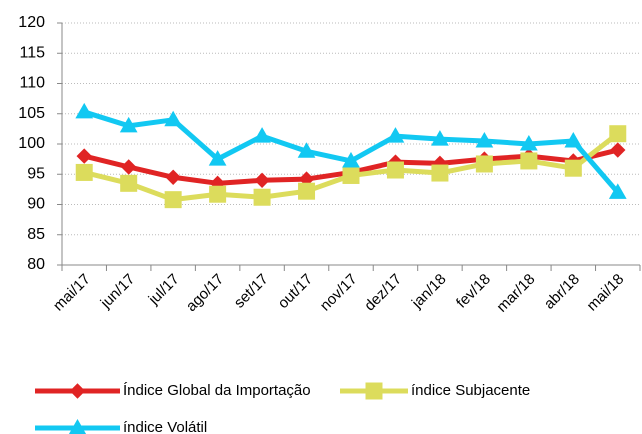 The image size is (642, 434). What do you see at coordinates (31, 143) in the screenshot?
I see `y-tick-label: 100` at bounding box center [31, 143].